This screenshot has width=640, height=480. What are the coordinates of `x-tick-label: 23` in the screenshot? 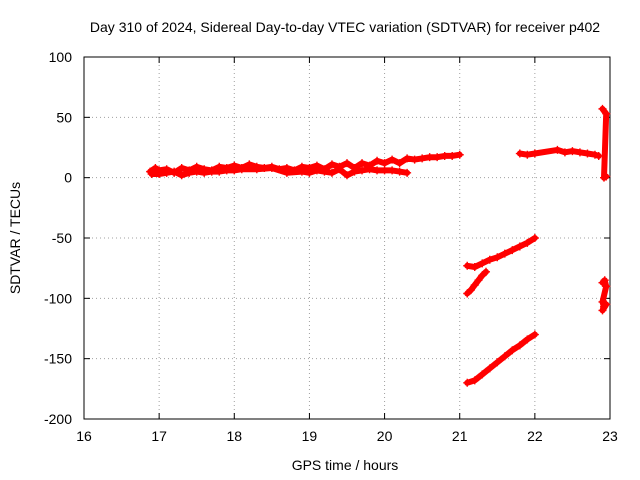 It's located at (610, 436).